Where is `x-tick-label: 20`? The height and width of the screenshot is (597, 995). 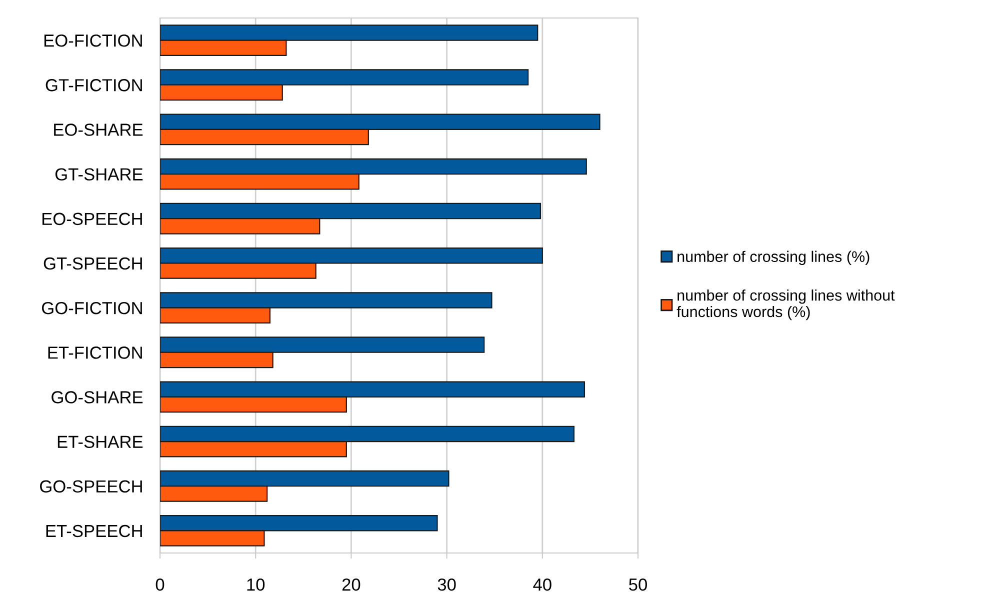
x-tick-label: 20 is located at coordinates (351, 584).